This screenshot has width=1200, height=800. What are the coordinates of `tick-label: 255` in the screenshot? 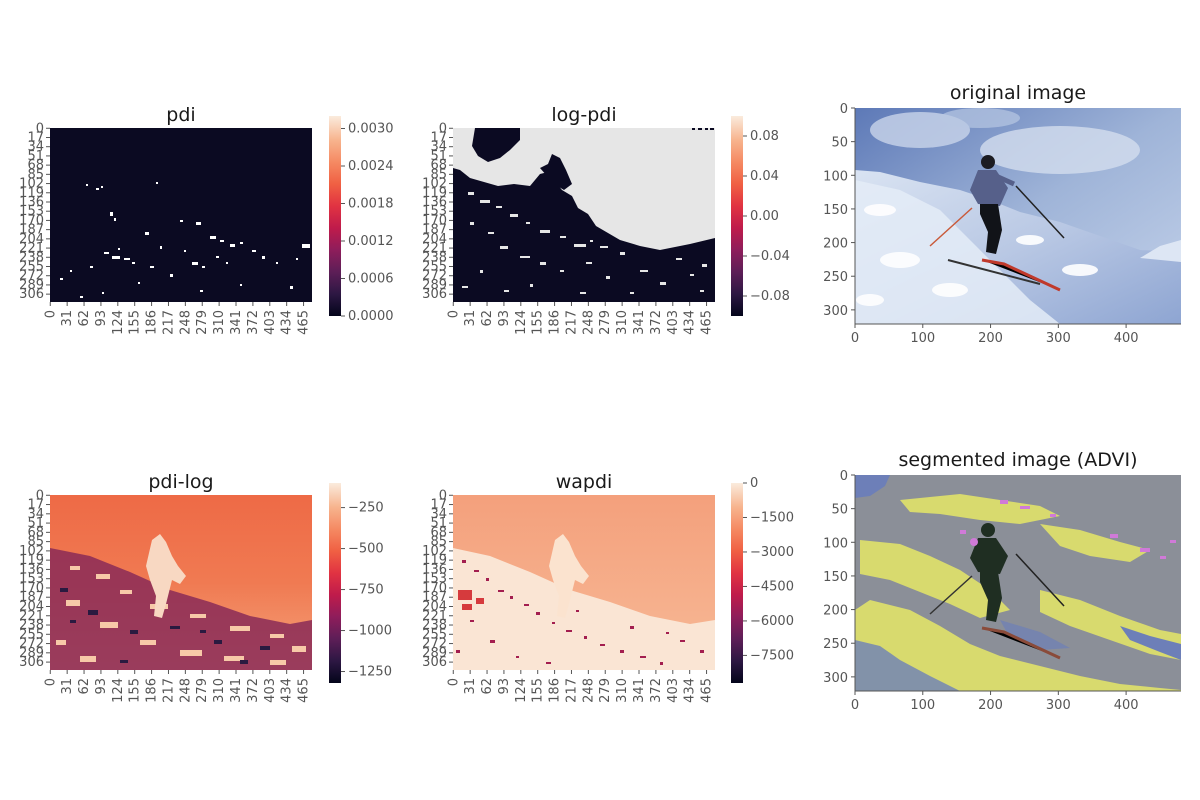 It's located at (31, 634).